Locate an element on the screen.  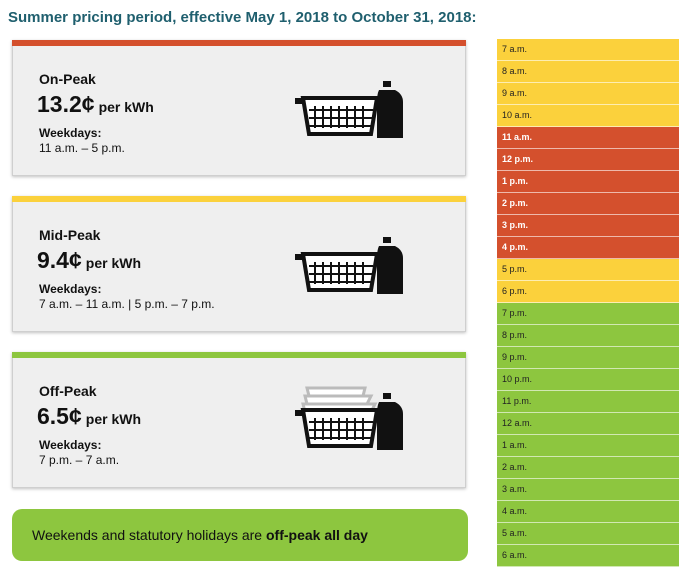
on-peak-price-line: 13.2¢ per kWh is located at coordinates (95, 104).